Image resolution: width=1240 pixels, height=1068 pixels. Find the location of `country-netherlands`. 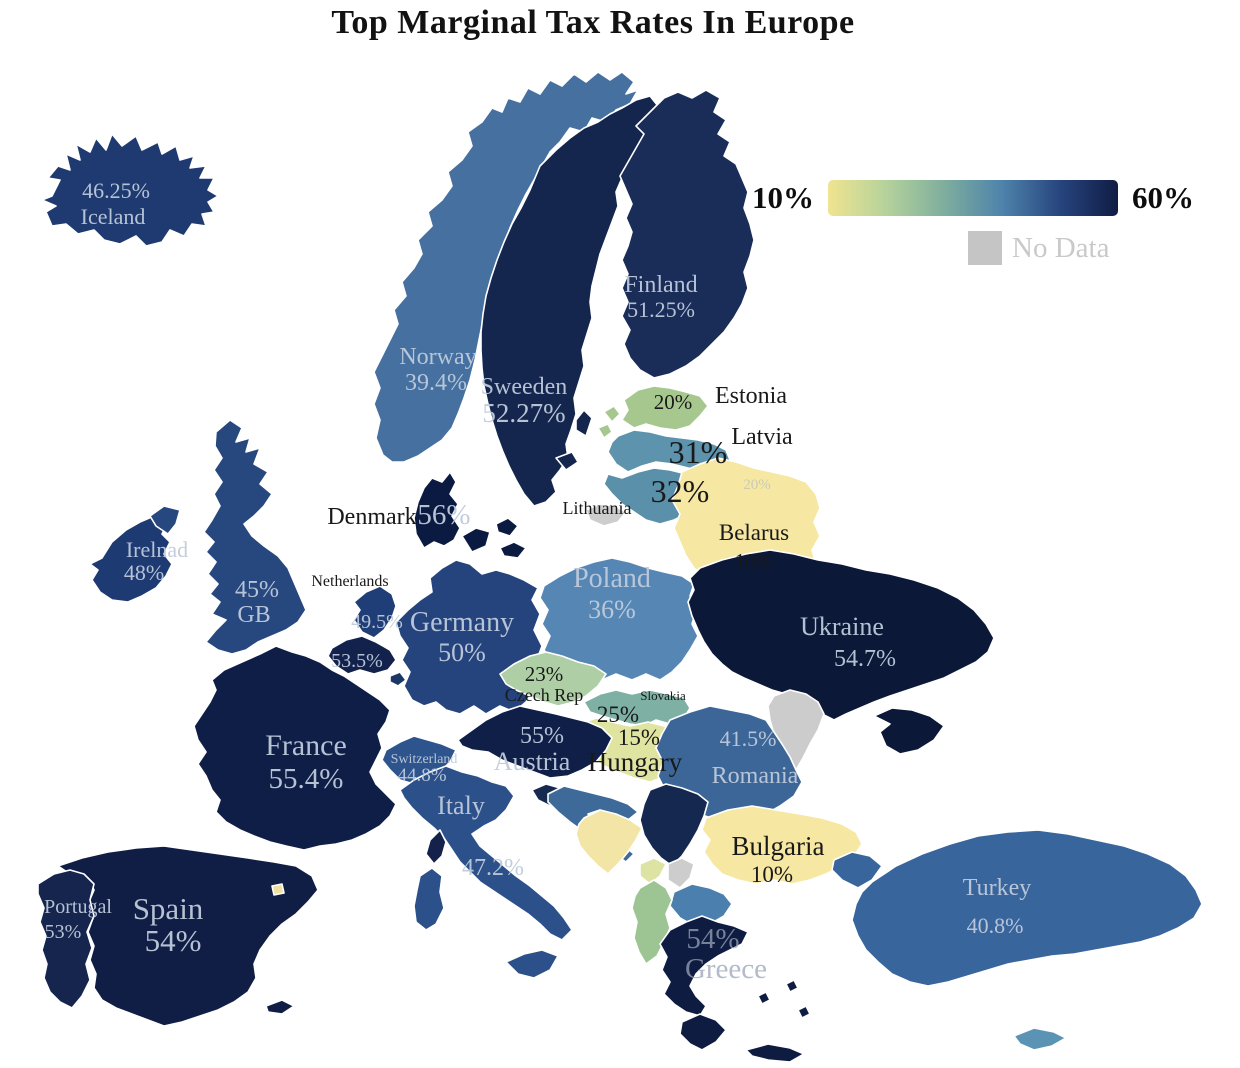

country-netherlands is located at coordinates (375, 612).